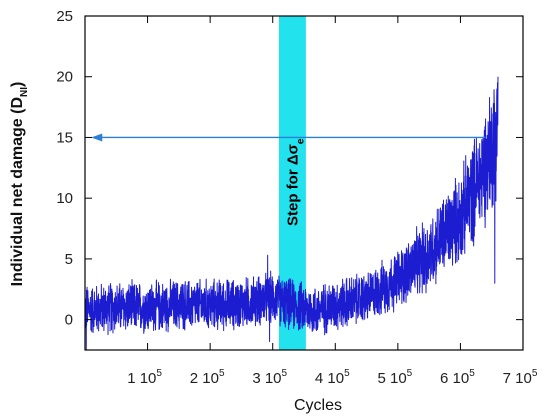 This screenshot has height=420, width=550. Describe the element at coordinates (64, 137) in the screenshot. I see `y-tick-label: 15` at that location.